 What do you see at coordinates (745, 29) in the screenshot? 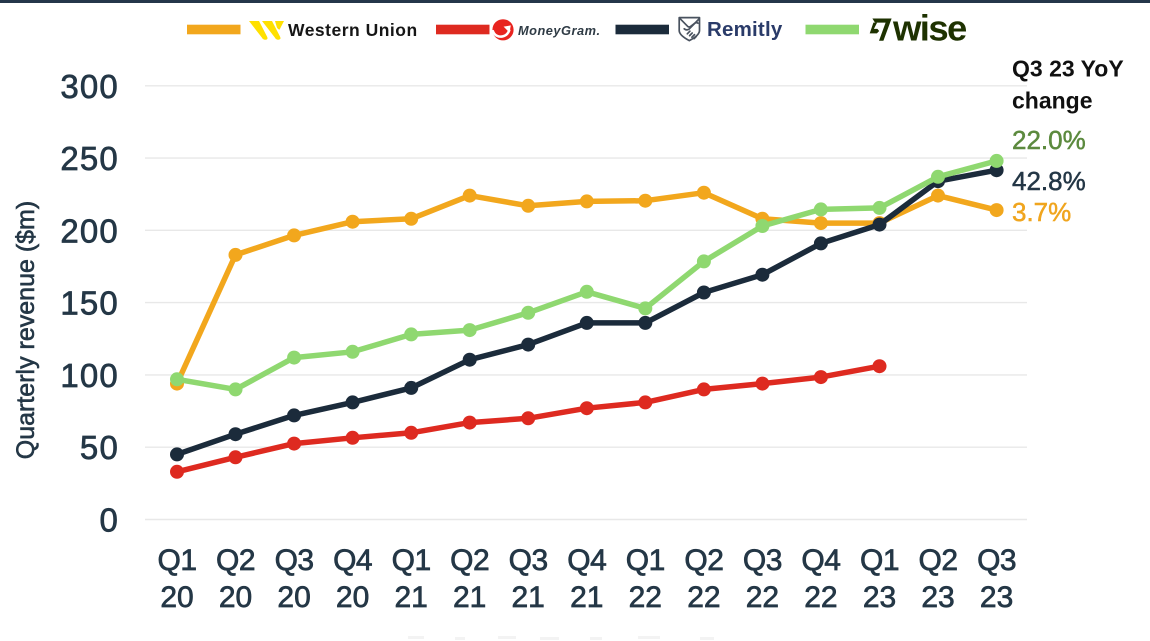
I see `svg-text: Remitly` at bounding box center [745, 29].